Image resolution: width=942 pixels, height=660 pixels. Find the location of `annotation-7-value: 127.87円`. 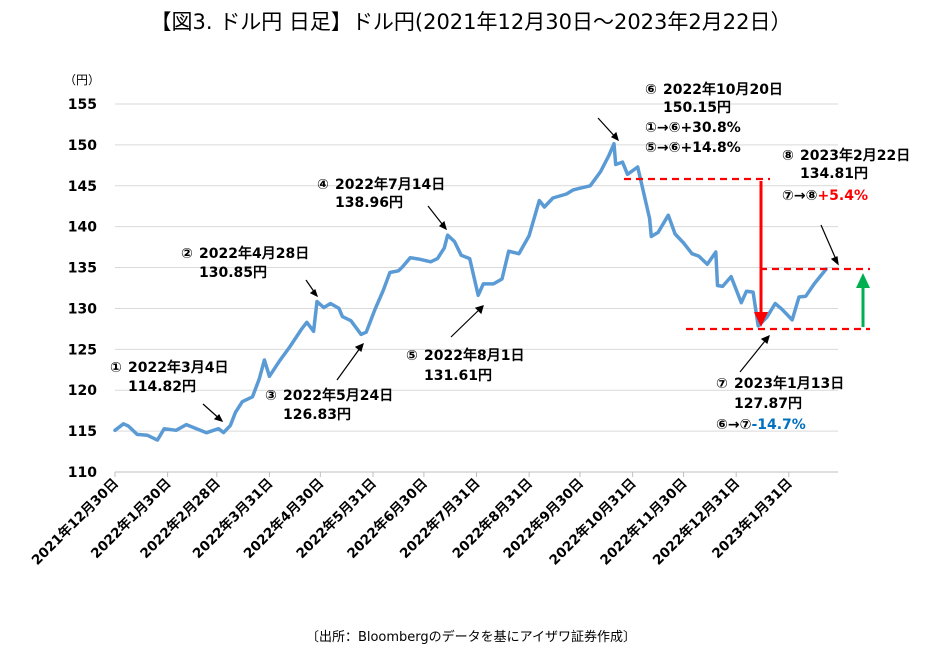

annotation-7-value: 127.87円 is located at coordinates (768, 404).